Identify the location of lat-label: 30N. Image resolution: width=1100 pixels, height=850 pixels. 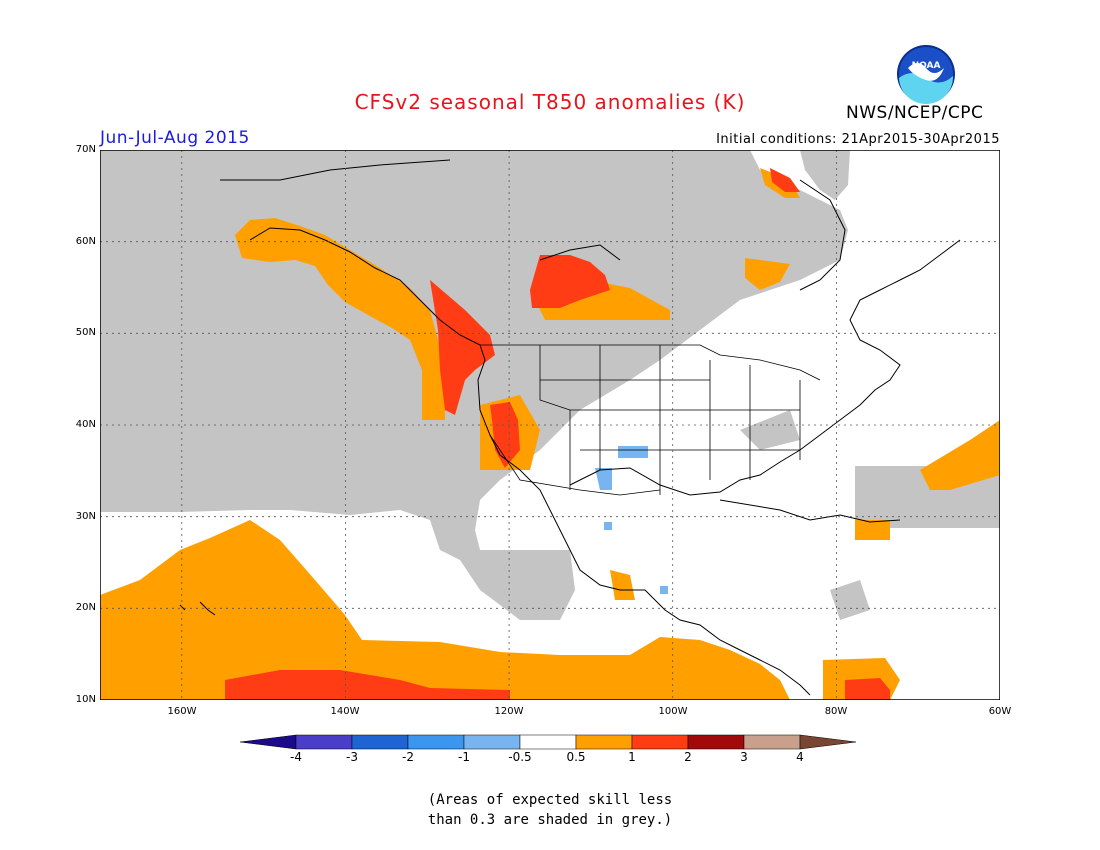
(85, 516).